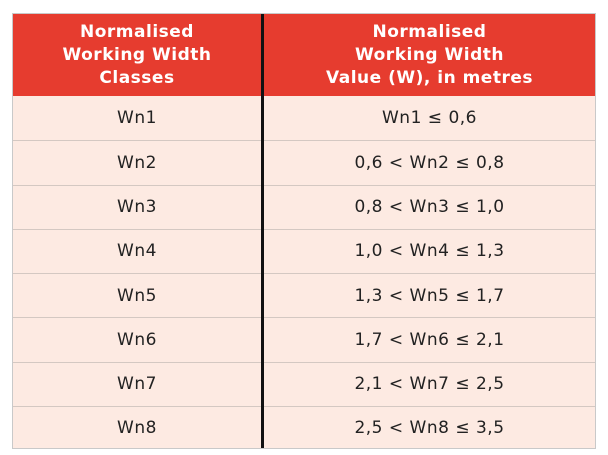 This screenshot has height=455, width=608. I want to click on table-row: Wn7 2,1 < Wn7 ≤ 2,5, so click(304, 383).